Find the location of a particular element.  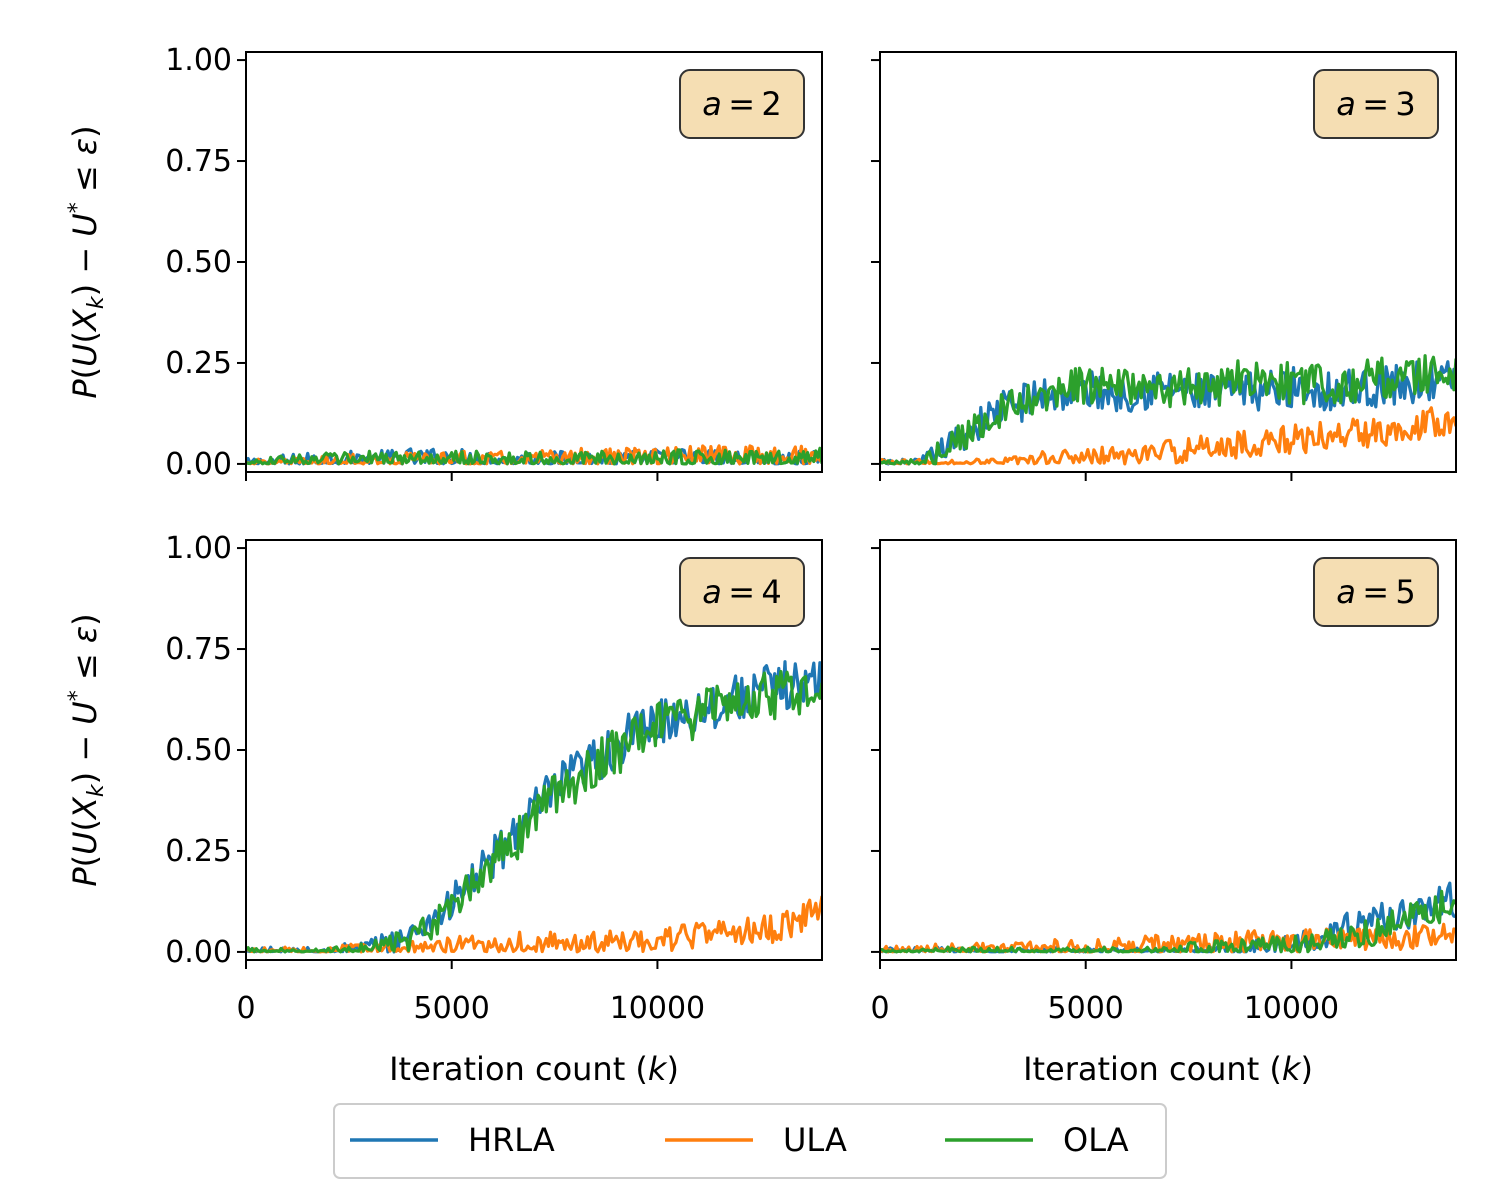

legend-label-ula: ULA is located at coordinates (815, 1140).